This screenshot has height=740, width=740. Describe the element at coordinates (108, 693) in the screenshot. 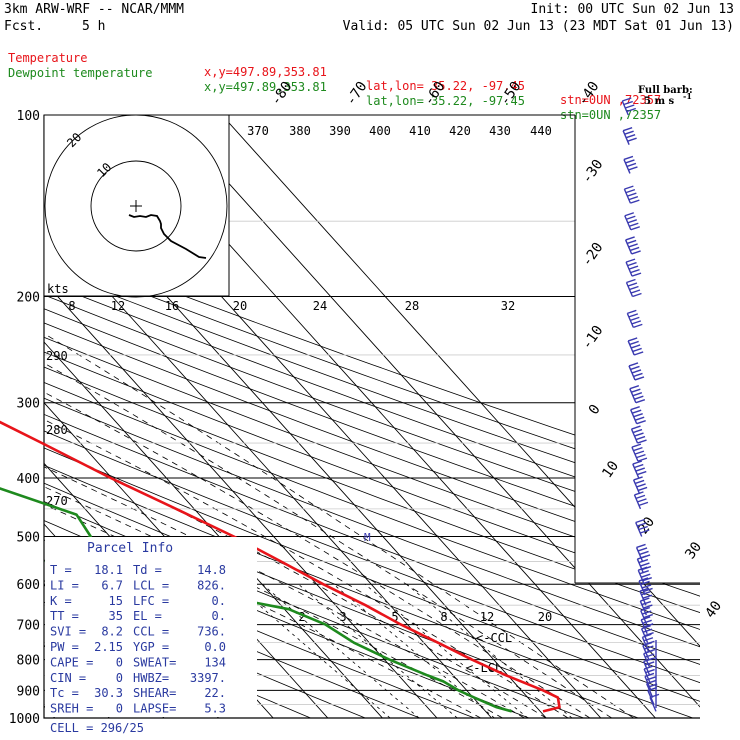

I see `parcel-info-value: 30.3` at that location.